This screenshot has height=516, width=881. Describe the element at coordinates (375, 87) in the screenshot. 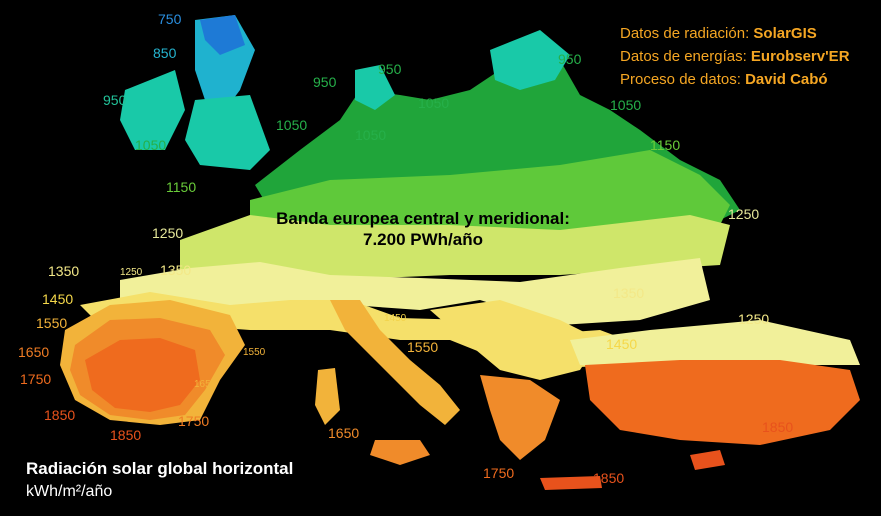

I see `zone-scandinavia` at that location.